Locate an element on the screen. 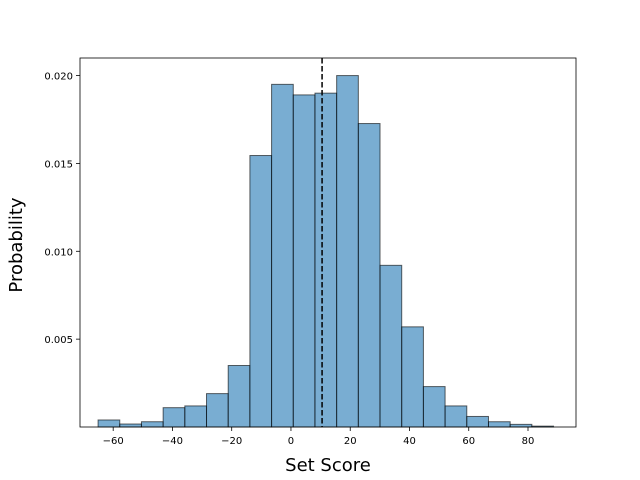 Image resolution: width=640 pixels, height=480 pixels. y-tick-label: 0.015 is located at coordinates (58, 164).